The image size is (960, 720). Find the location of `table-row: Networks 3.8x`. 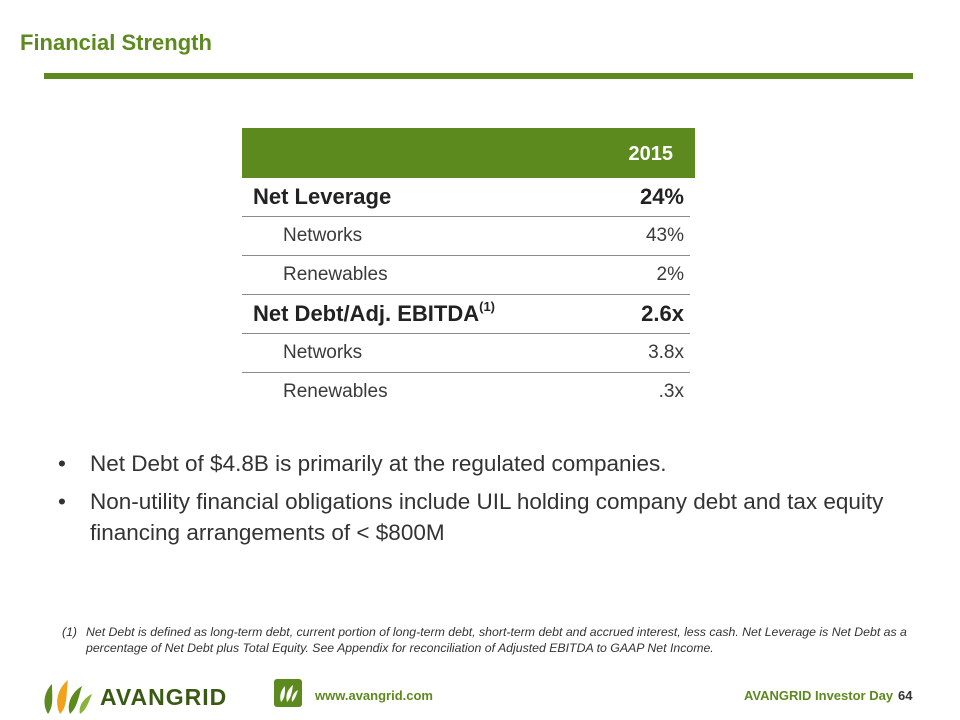

table-row: Networks 3.8x is located at coordinates (466, 353).